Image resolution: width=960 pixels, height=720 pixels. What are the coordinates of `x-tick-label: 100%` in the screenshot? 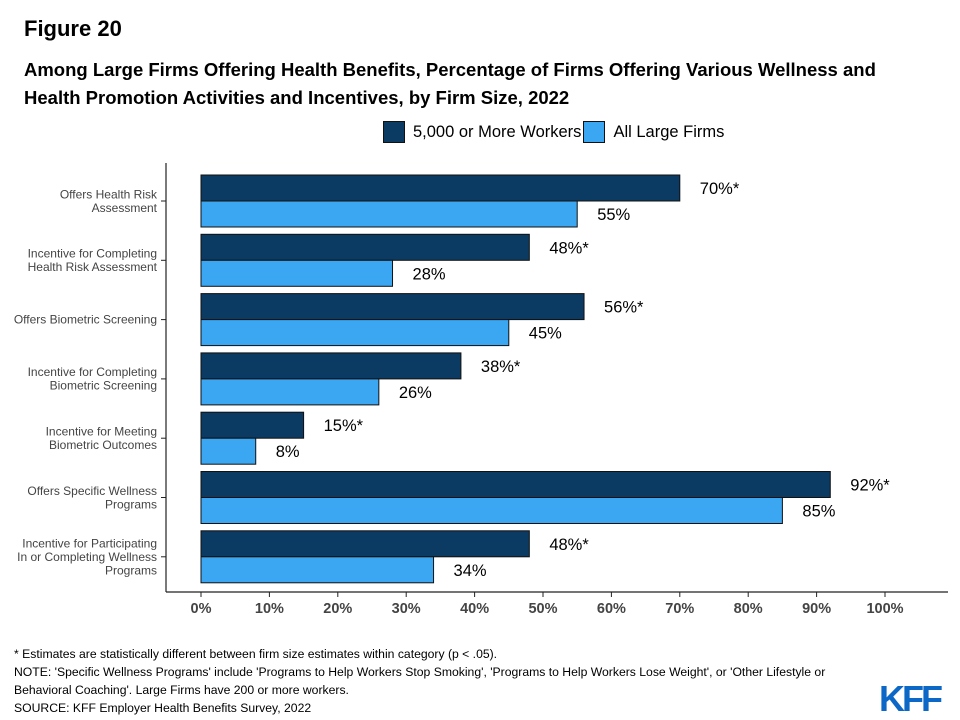 It's located at (884, 609).